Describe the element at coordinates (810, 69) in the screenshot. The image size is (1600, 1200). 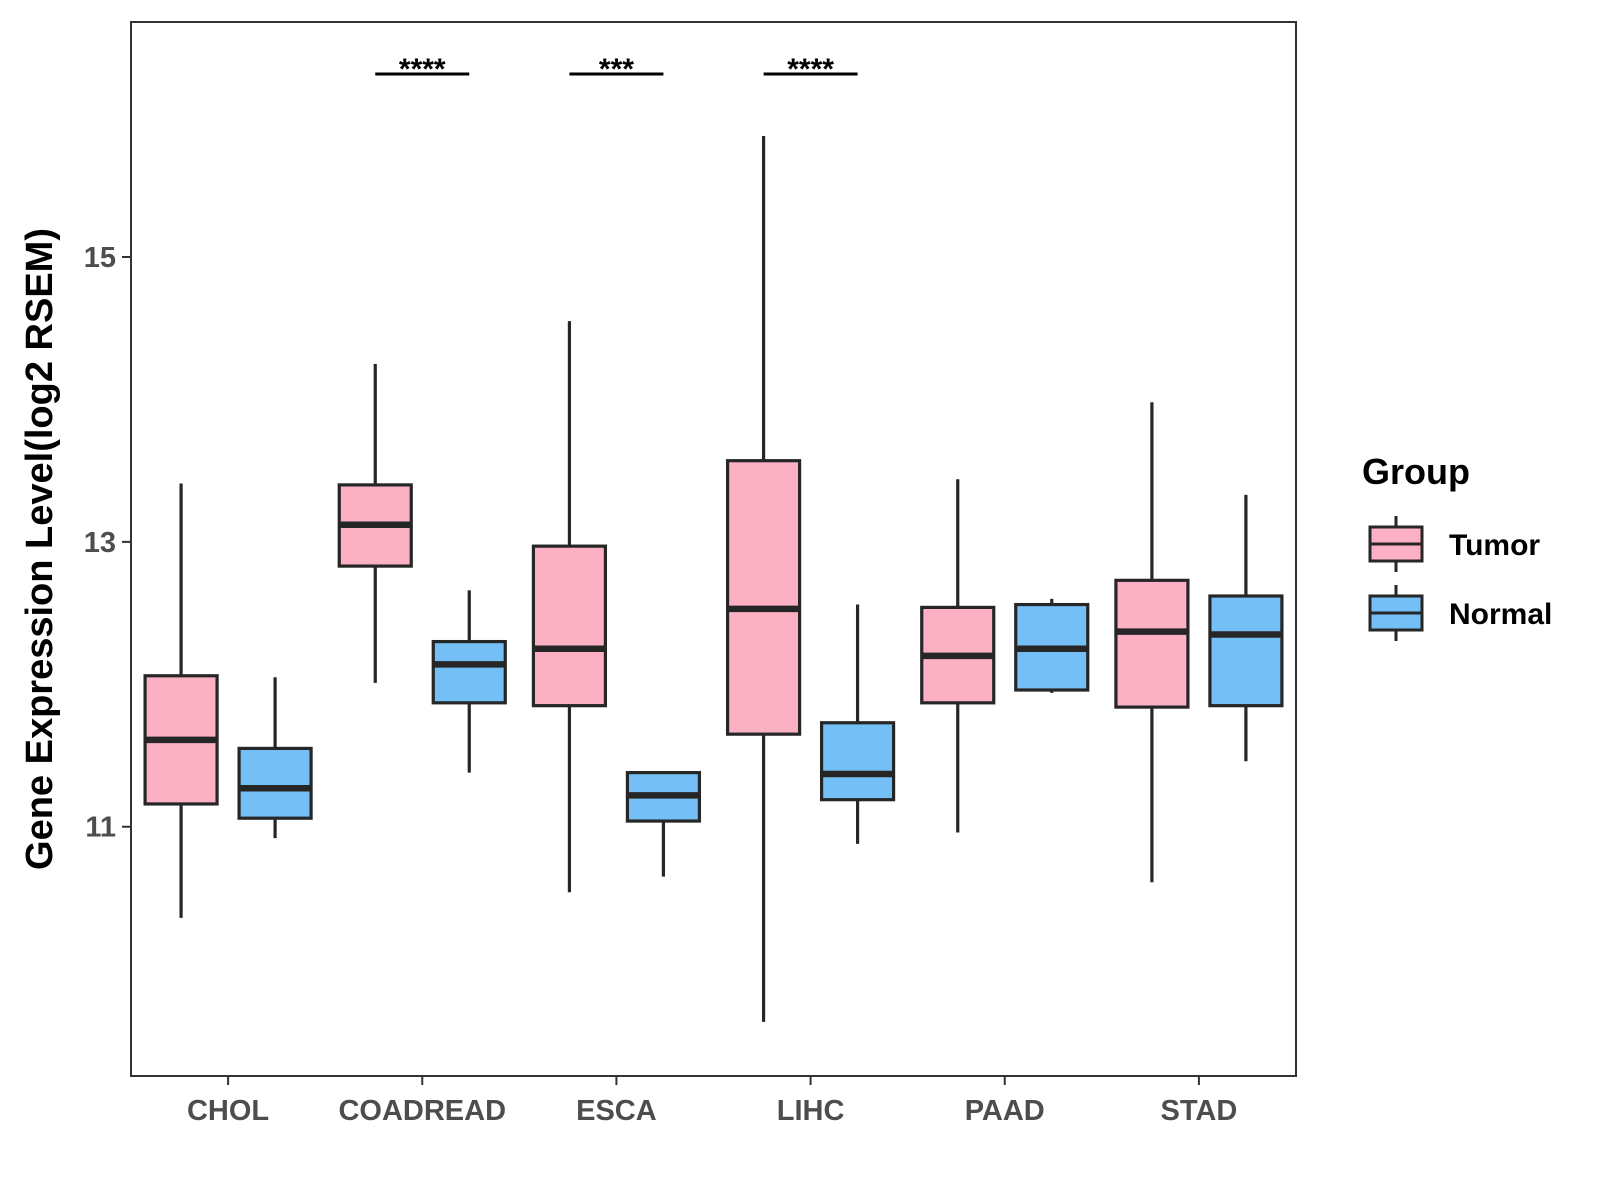
I see `significance-label-lihc: ****` at that location.